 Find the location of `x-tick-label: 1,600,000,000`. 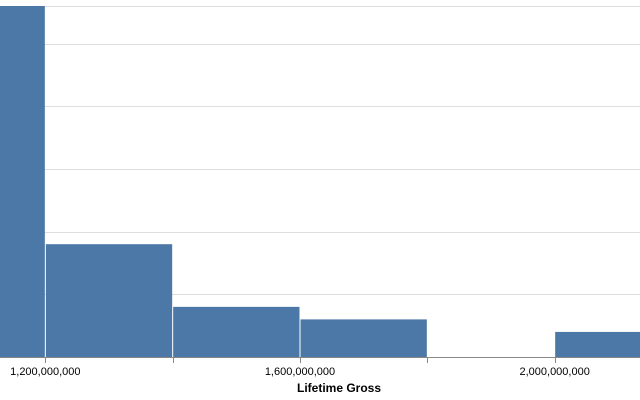

x-tick-label: 1,600,000,000 is located at coordinates (300, 372).